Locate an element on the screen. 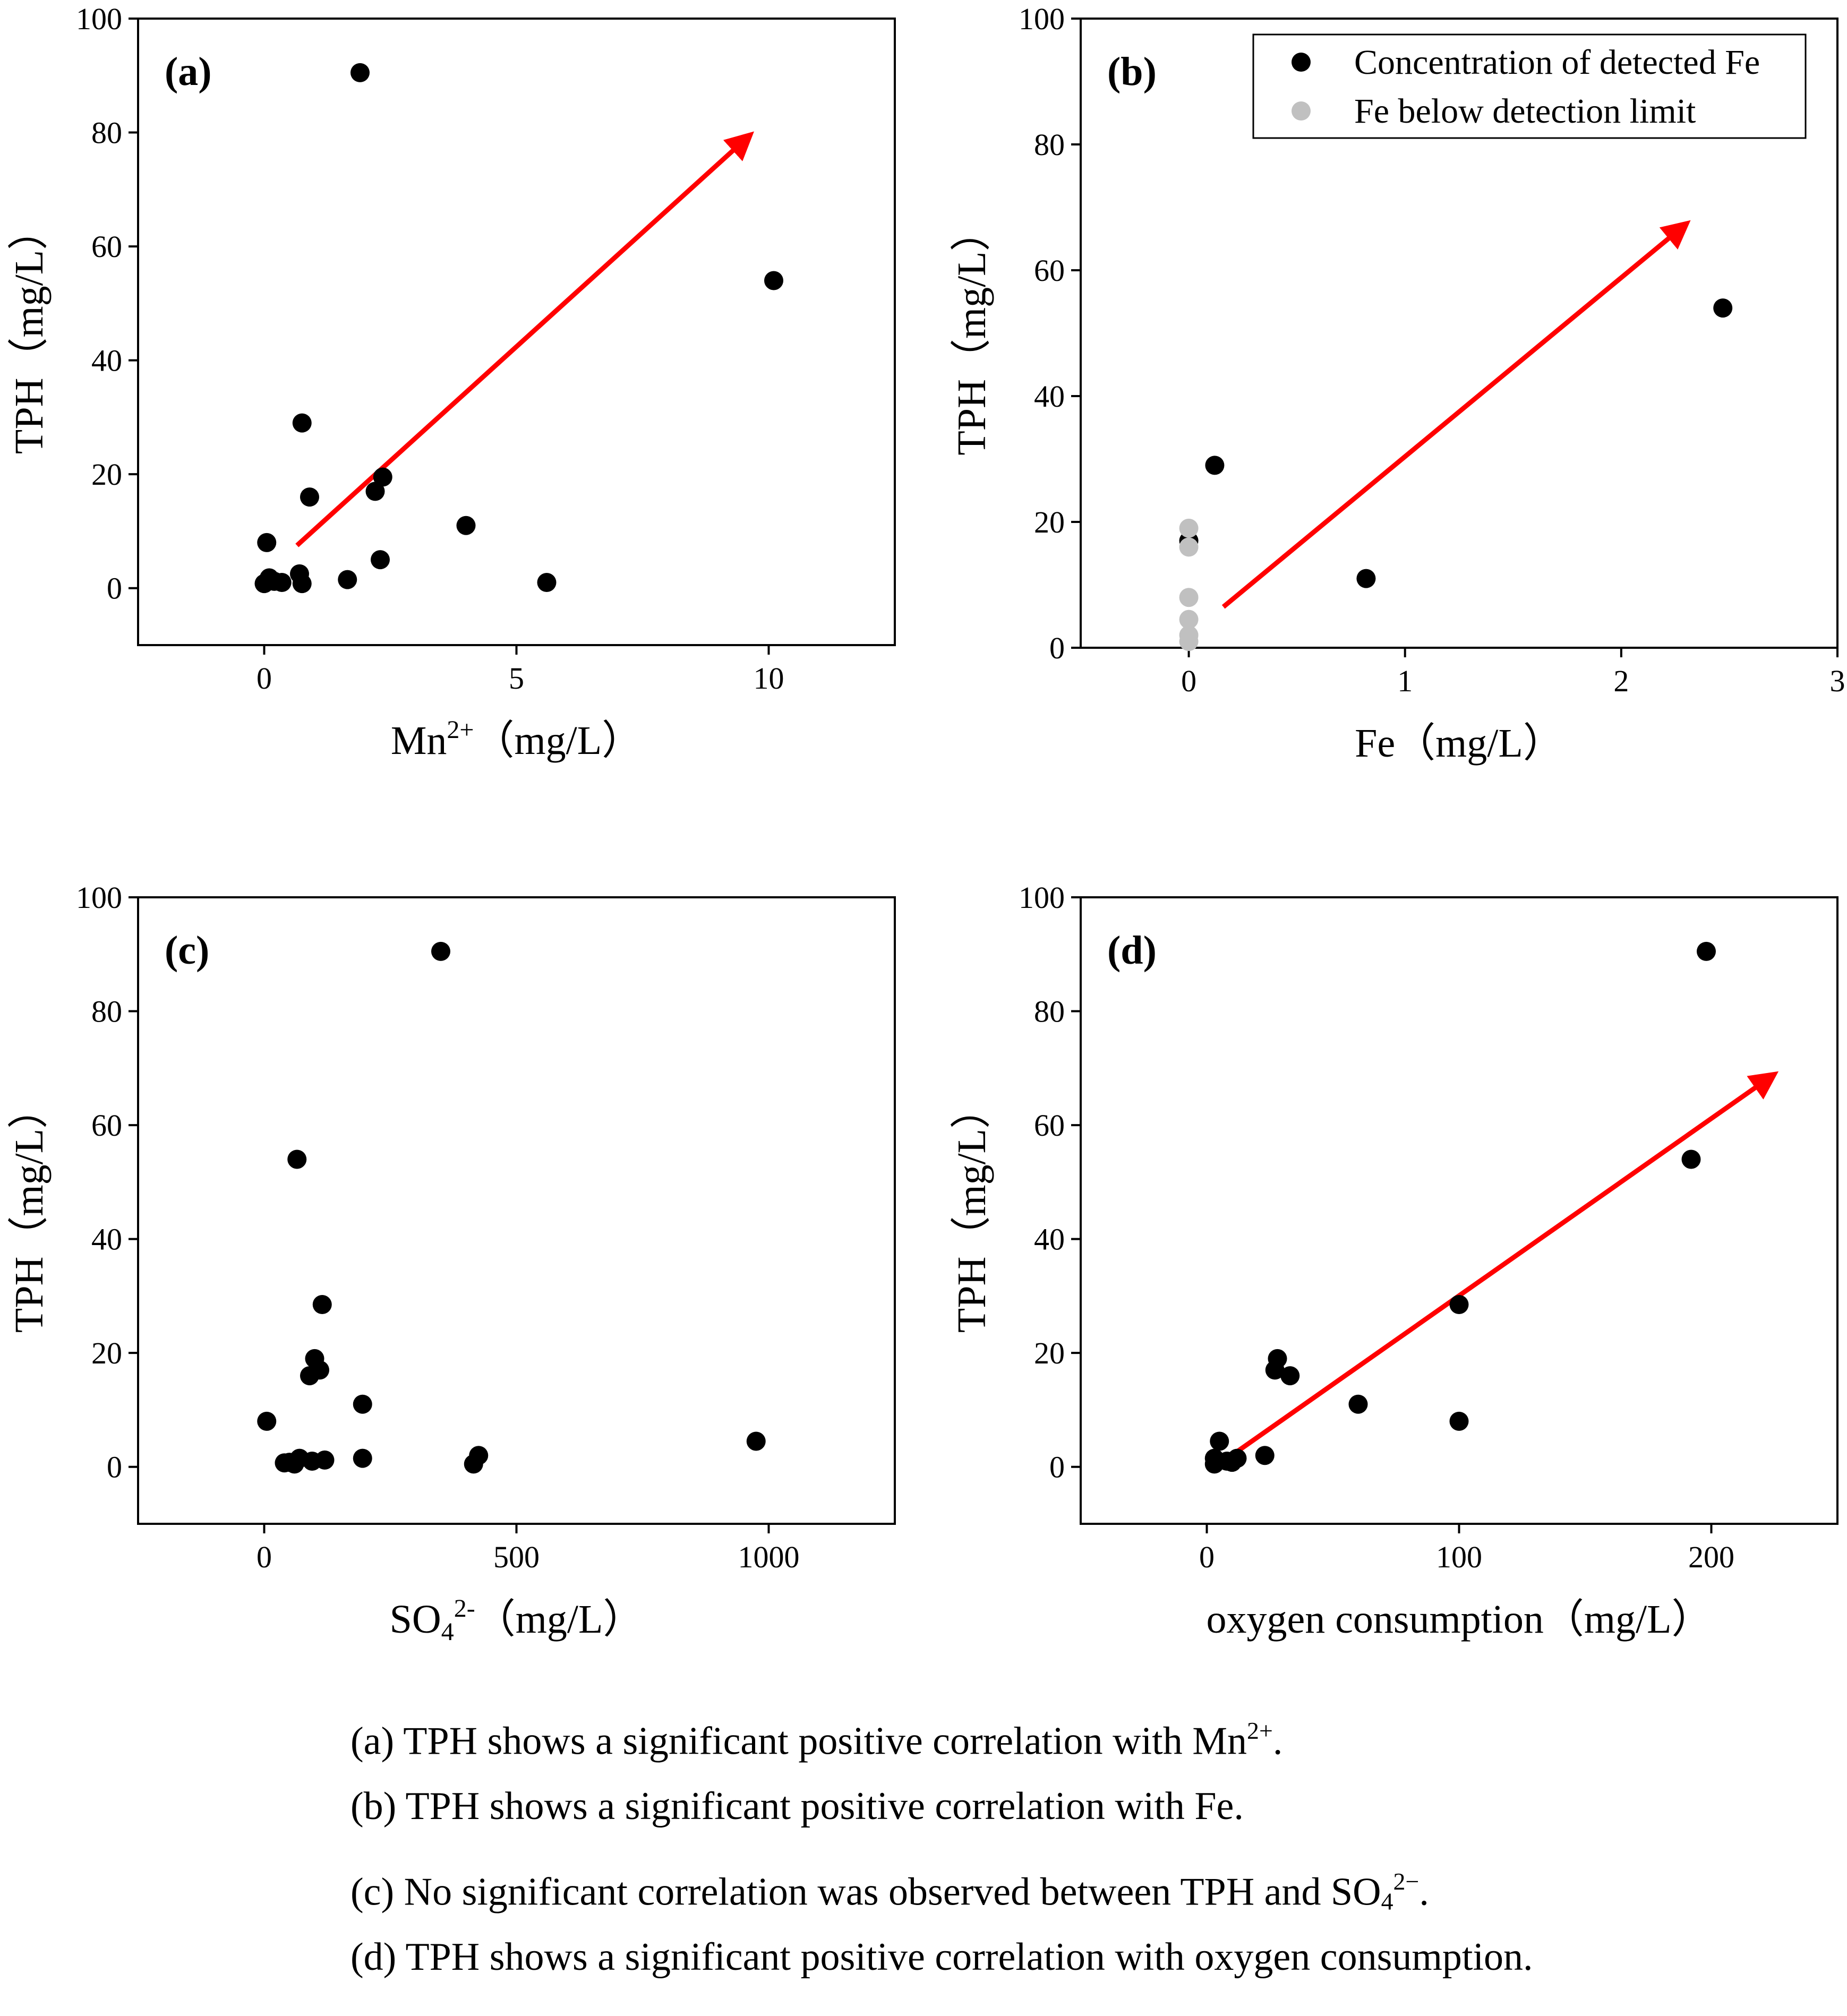 This screenshot has width=1847, height=2016. x-tick-label: 1 is located at coordinates (1405, 681).